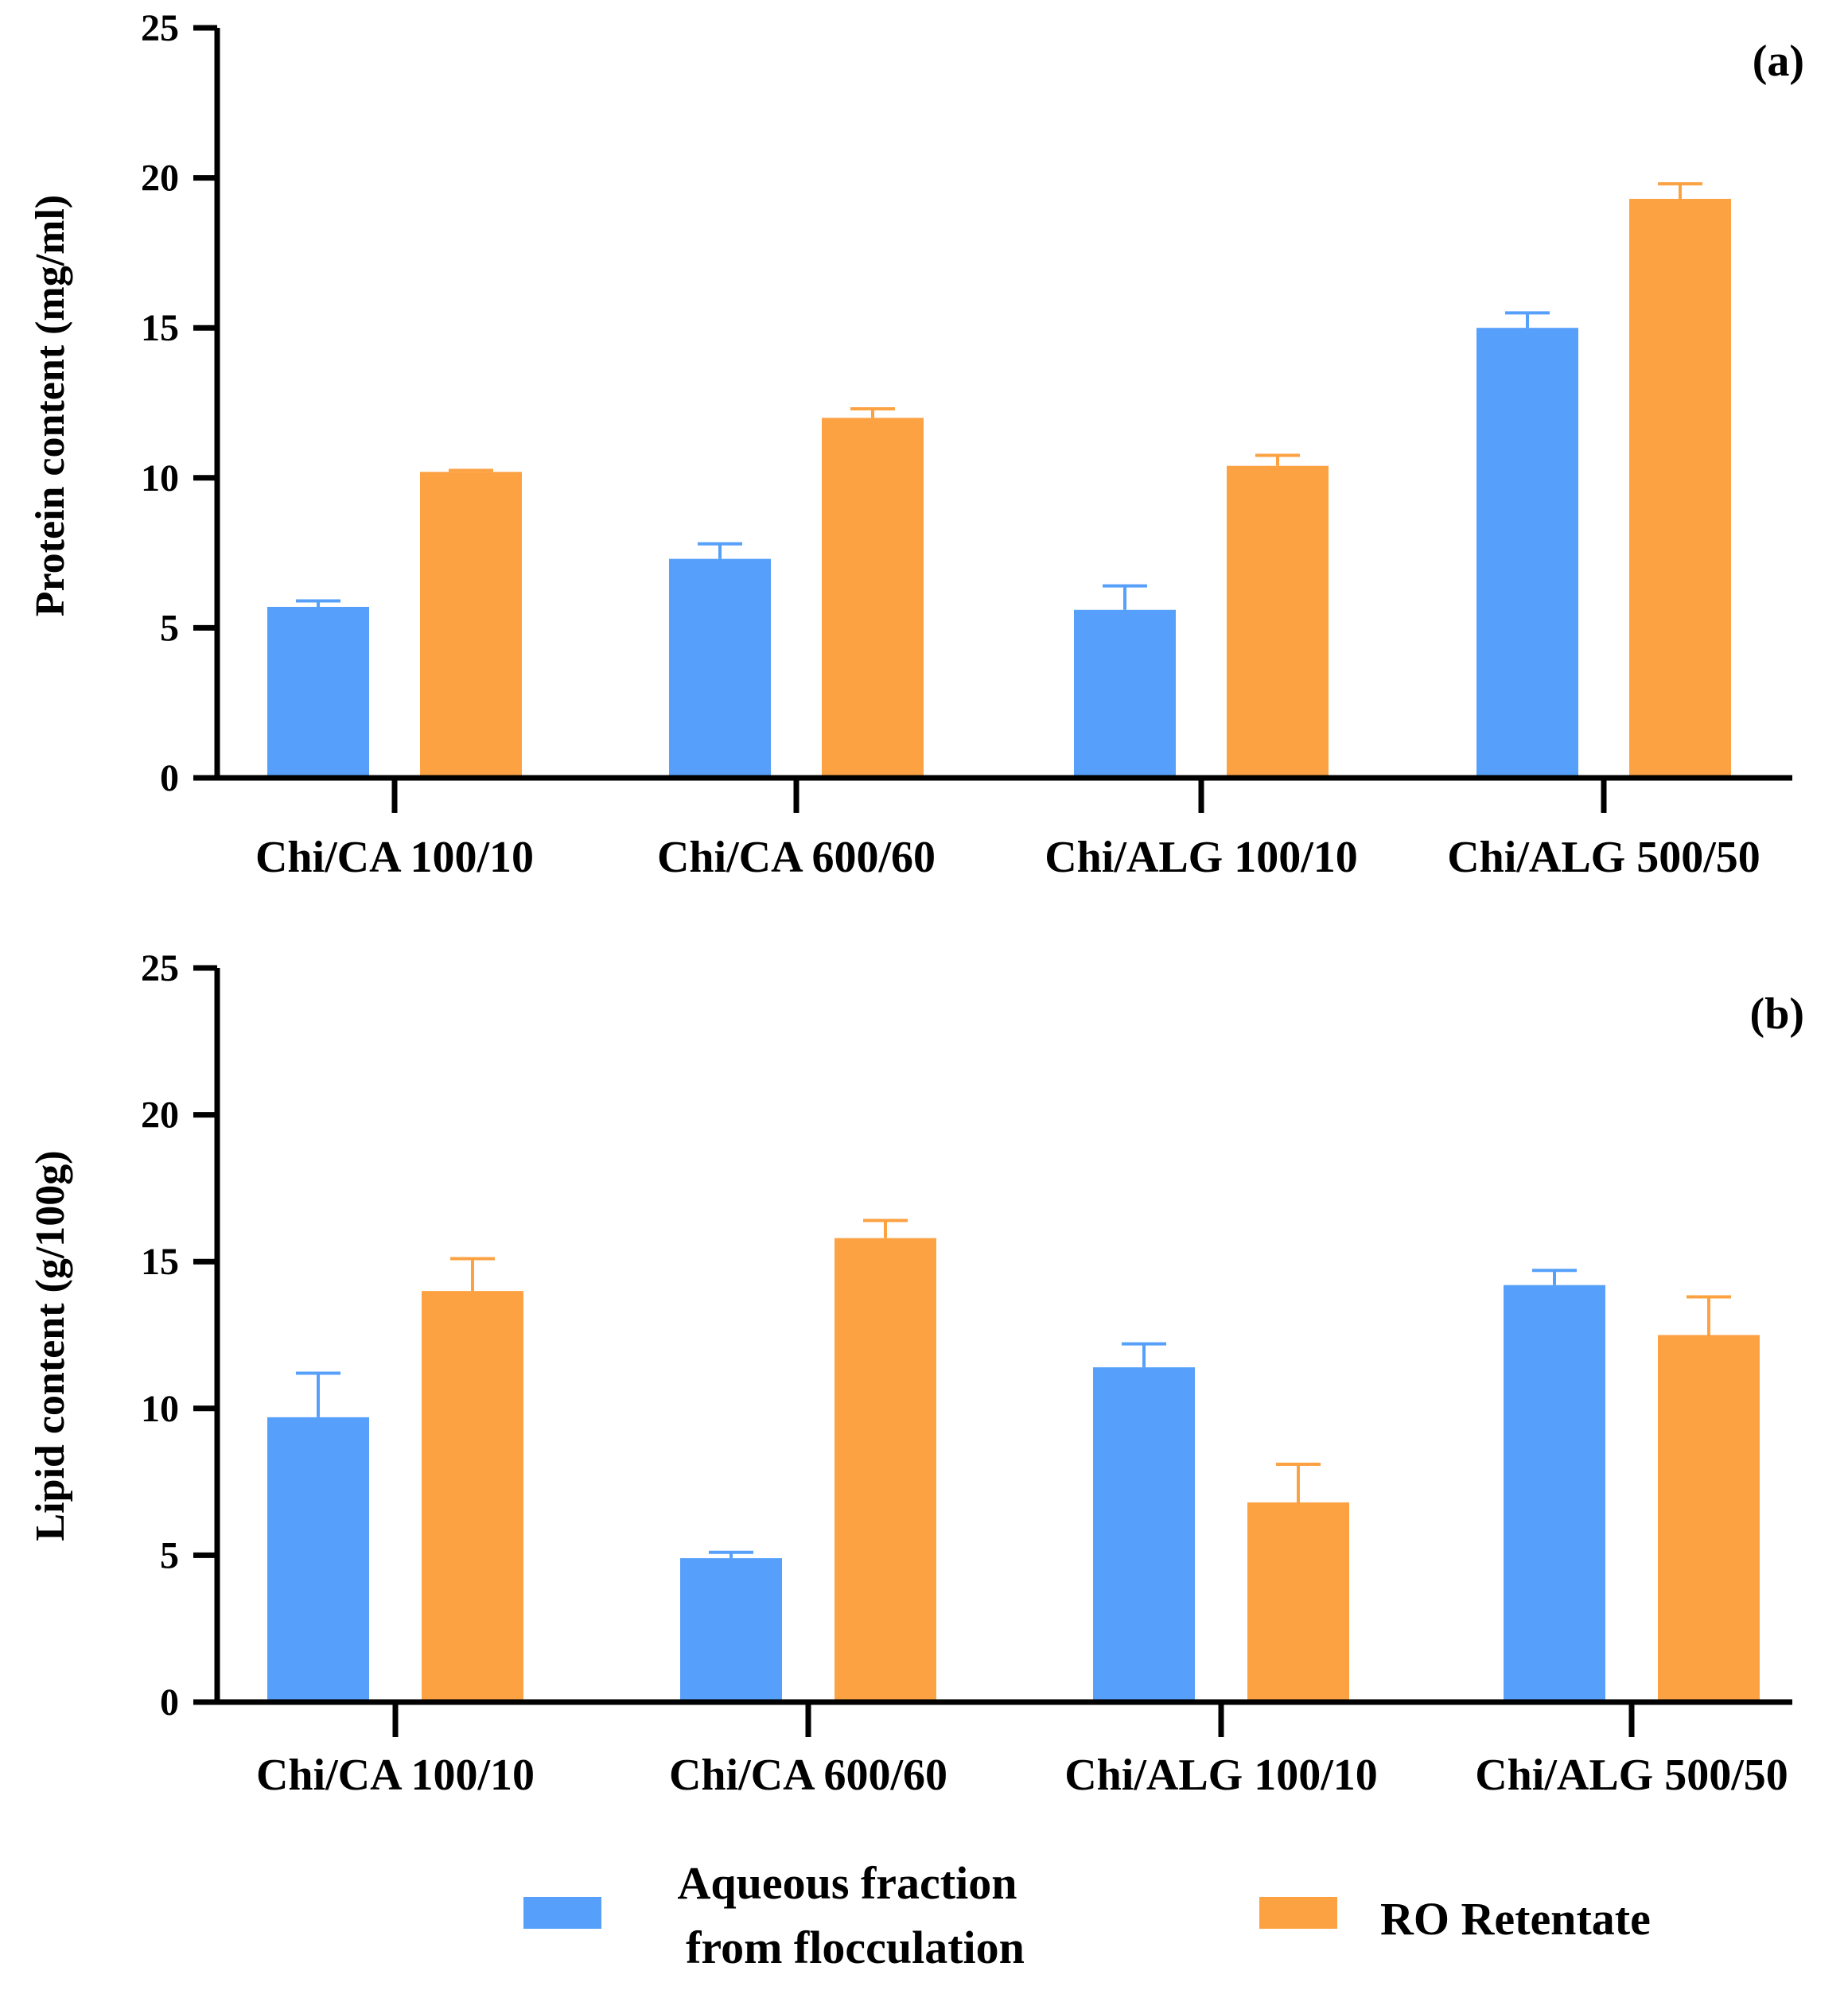  I want to click on legend-label-aqueous-line1: Aqueous fraction, so click(847, 1883).